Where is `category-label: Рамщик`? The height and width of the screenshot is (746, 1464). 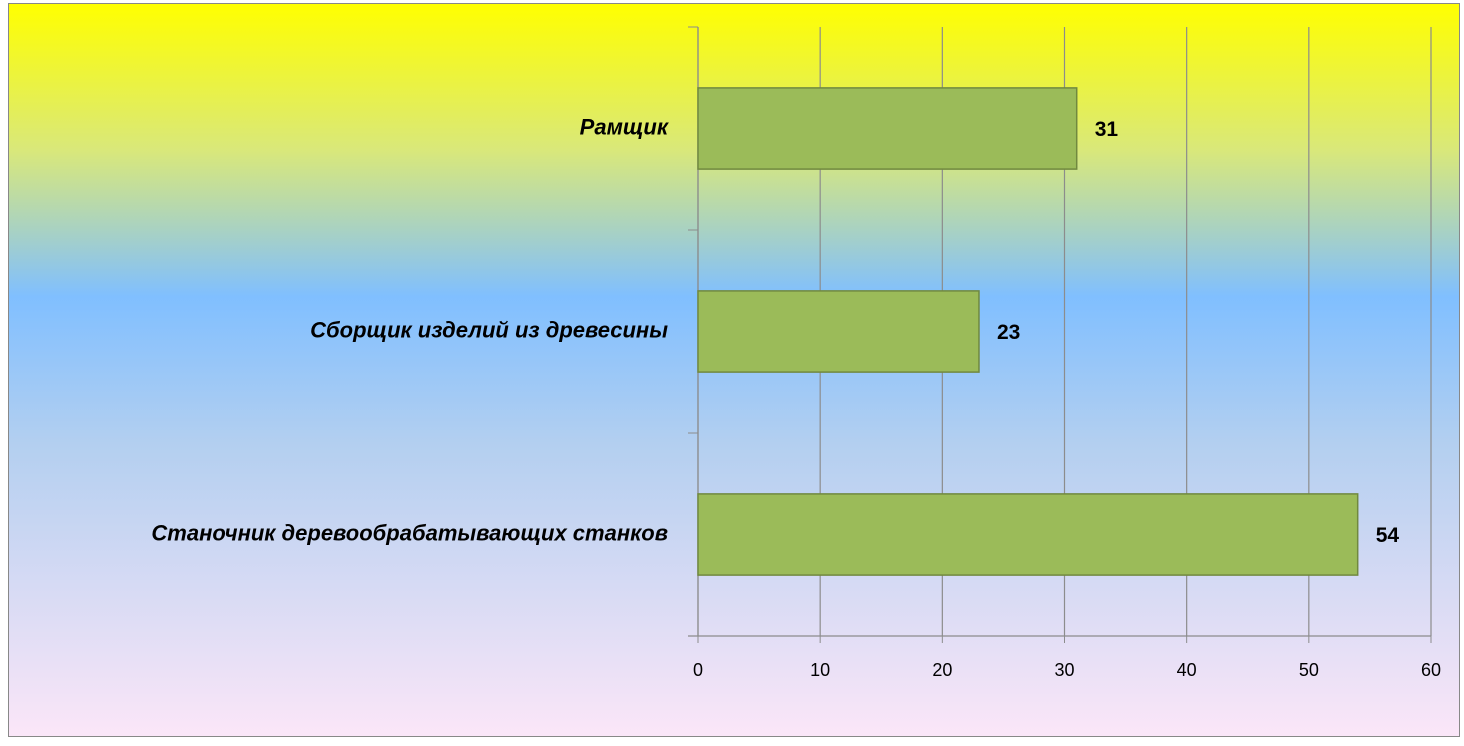
category-label: Рамщик is located at coordinates (625, 126).